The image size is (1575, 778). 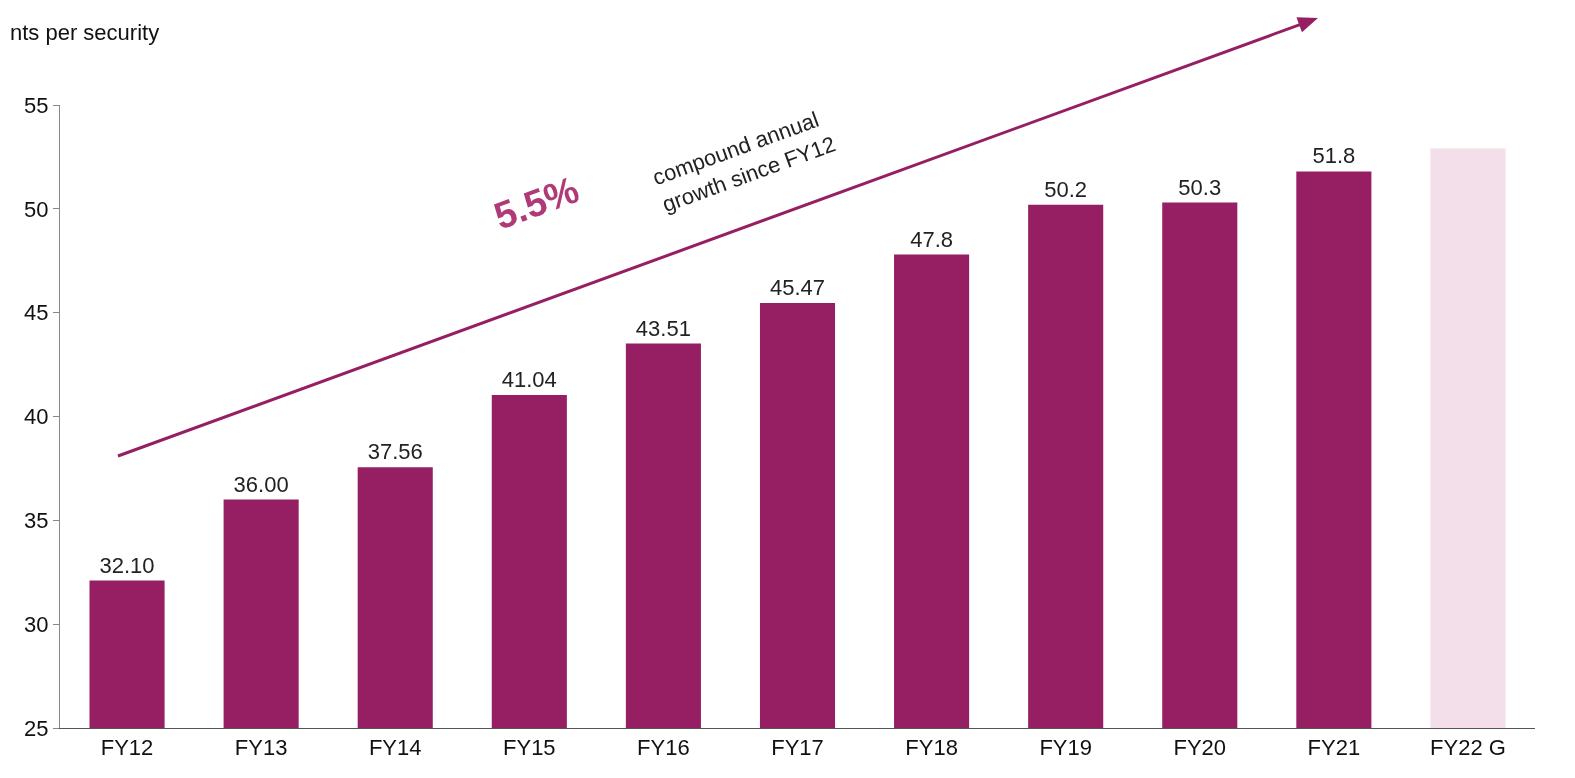 What do you see at coordinates (261, 748) in the screenshot?
I see `x-tick-label: FY13` at bounding box center [261, 748].